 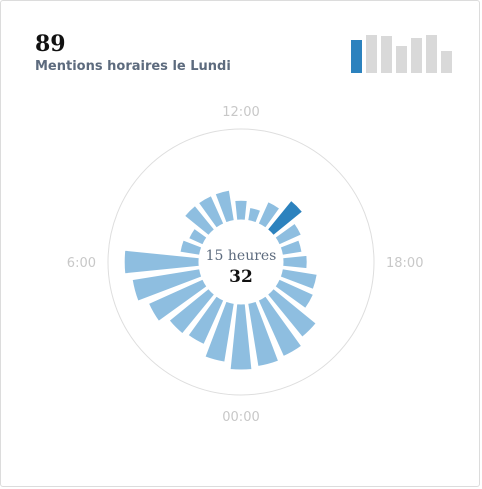 What do you see at coordinates (241, 277) in the screenshot?
I see `center-hour-value: 32` at bounding box center [241, 277].